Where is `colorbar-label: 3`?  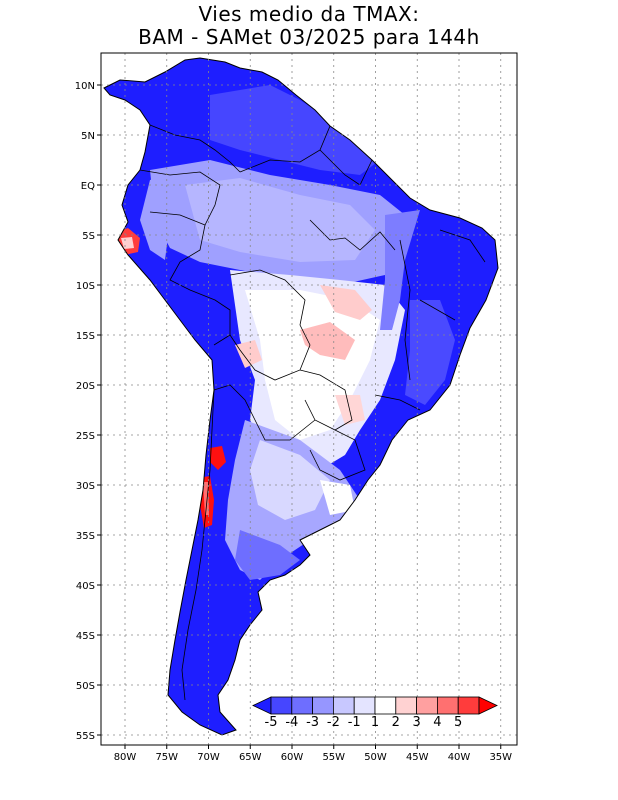
colorbar-label: 3 is located at coordinates (416, 722).